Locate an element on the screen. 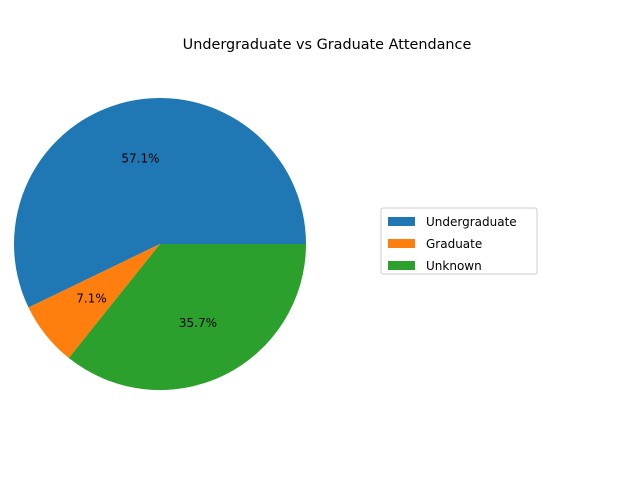 This screenshot has height=480, width=640. pie-slice-graduate is located at coordinates (94, 301).